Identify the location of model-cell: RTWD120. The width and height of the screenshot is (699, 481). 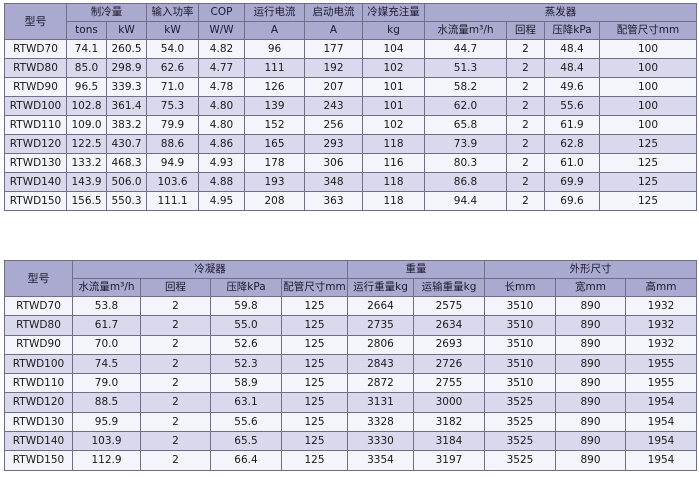
(38, 402).